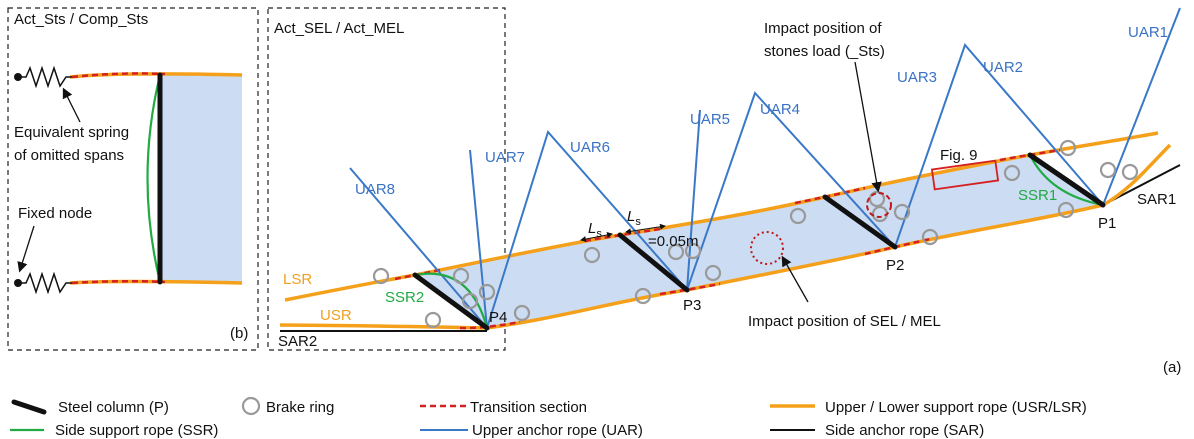 This screenshot has width=1194, height=439. What do you see at coordinates (1003, 67) in the screenshot?
I see `rope-label: UAR2` at bounding box center [1003, 67].